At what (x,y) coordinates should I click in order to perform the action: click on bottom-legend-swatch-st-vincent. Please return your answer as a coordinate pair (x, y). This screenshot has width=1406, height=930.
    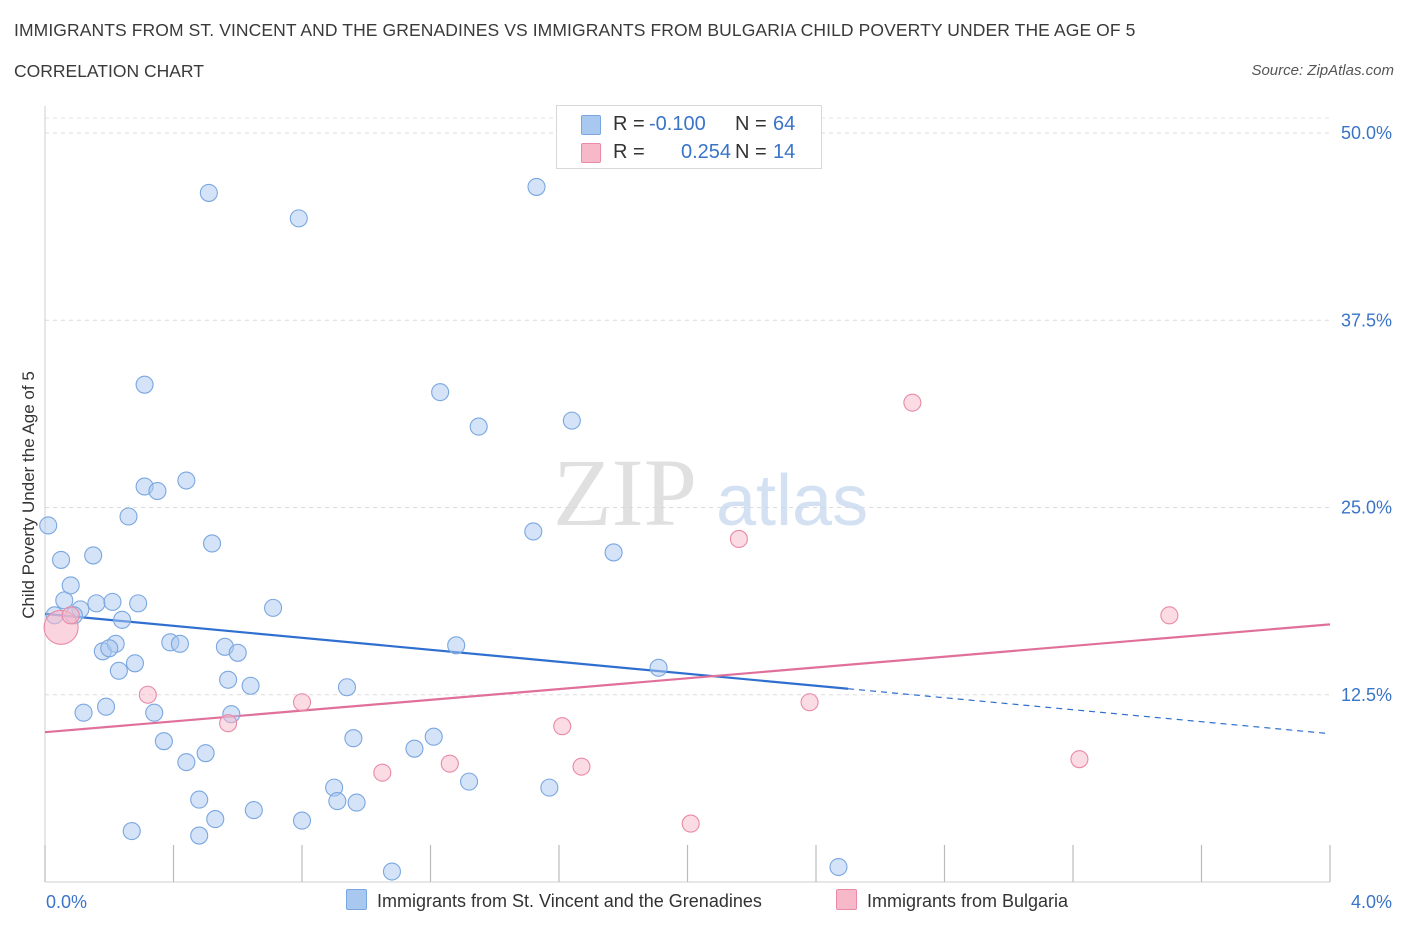
    Looking at the image, I should click on (356, 899).